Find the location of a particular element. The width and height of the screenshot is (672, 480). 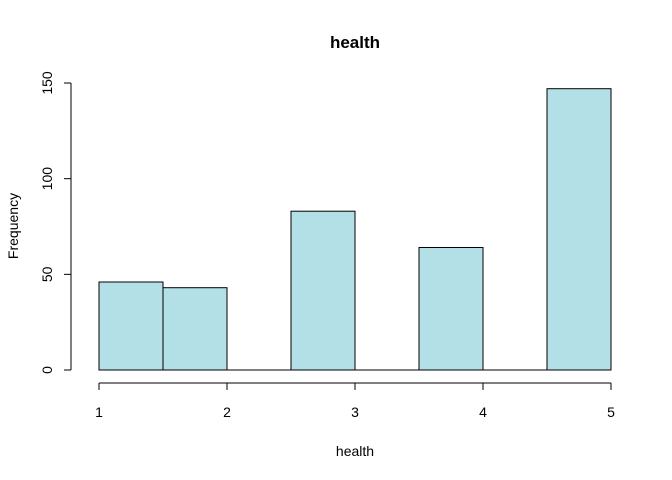

y-tick-label-50: 50 is located at coordinates (47, 274).